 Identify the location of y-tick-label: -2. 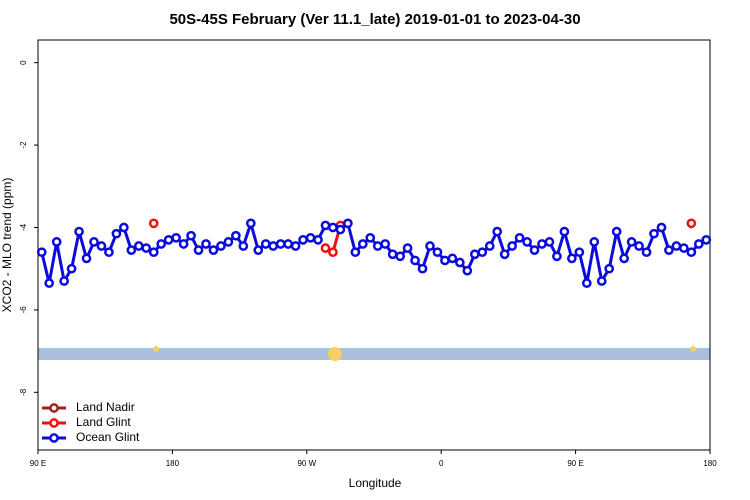
(23, 145).